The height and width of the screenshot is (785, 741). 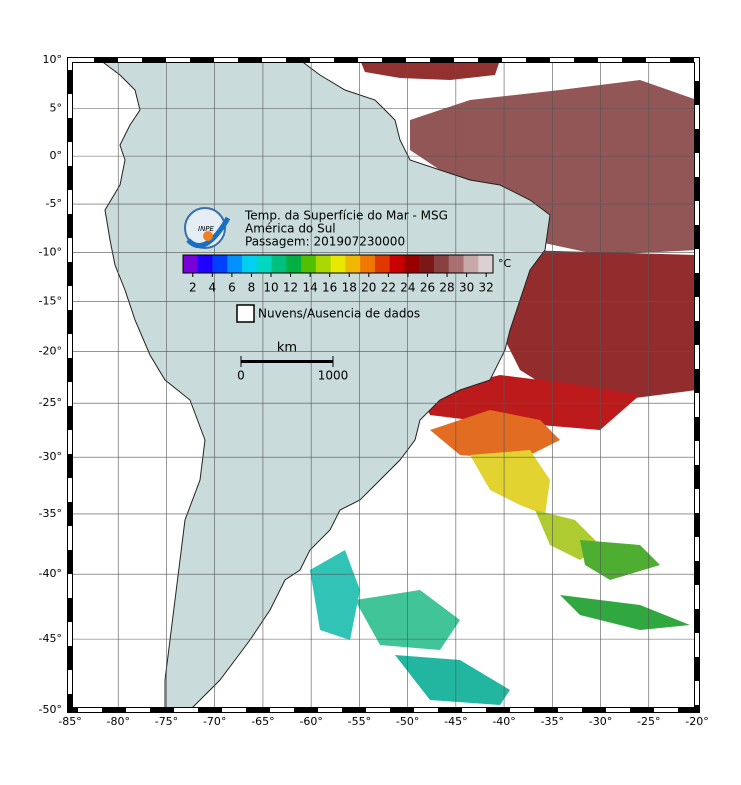 I want to click on colorbar-tick-label: 32, so click(x=486, y=288).